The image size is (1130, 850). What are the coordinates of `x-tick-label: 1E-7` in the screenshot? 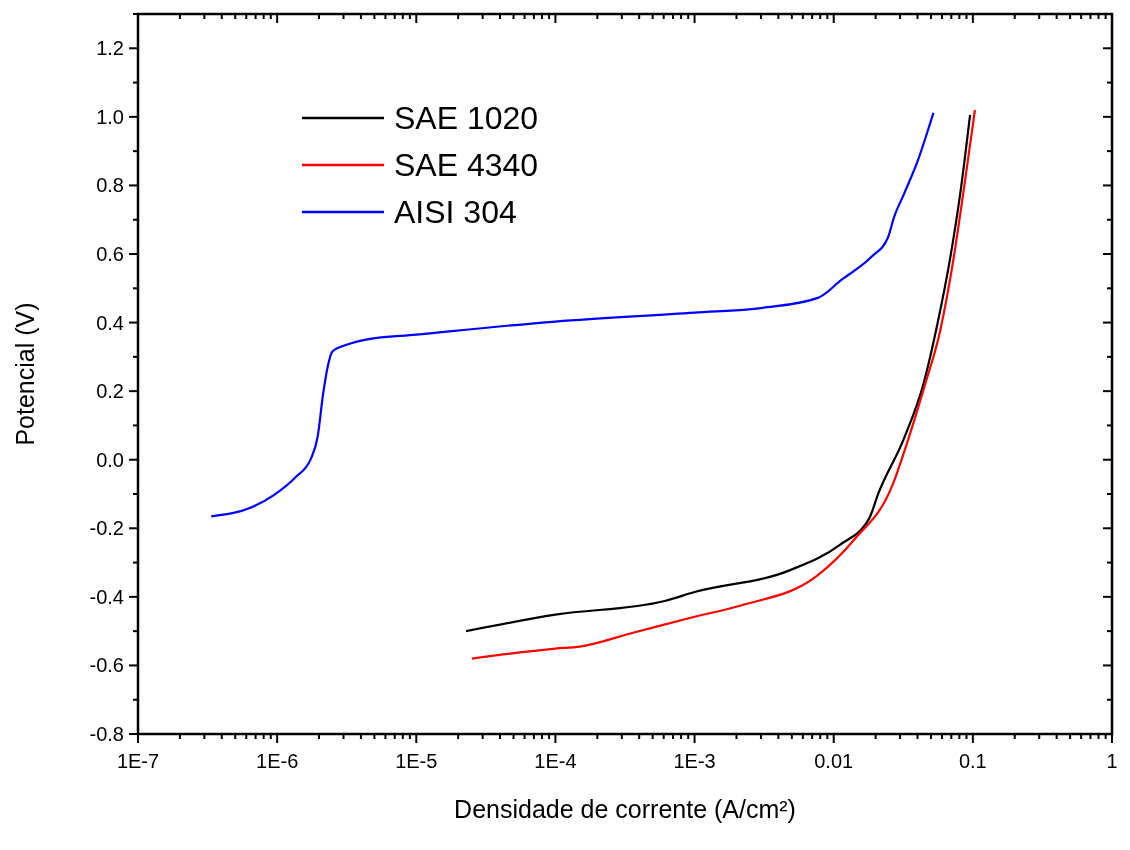 It's located at (138, 761).